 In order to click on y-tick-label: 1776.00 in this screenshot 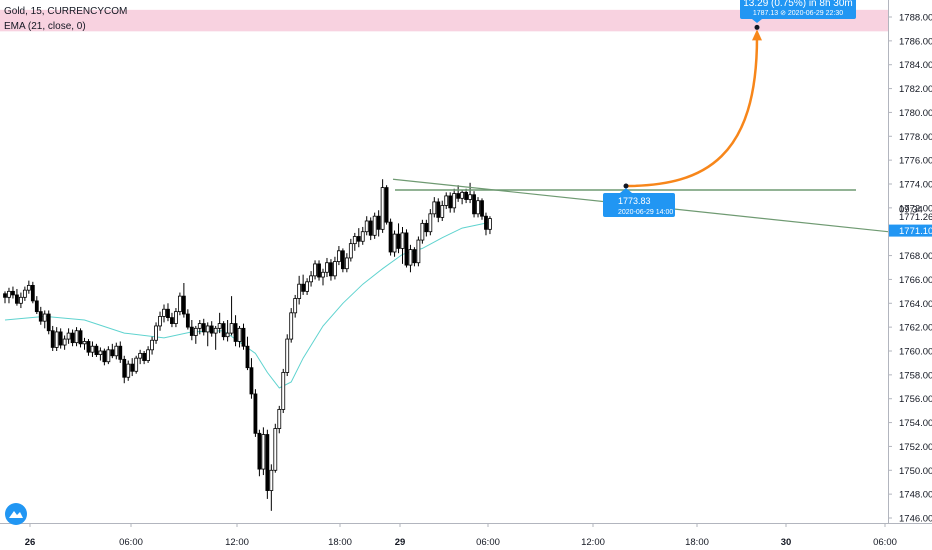, I will do `click(915, 161)`.